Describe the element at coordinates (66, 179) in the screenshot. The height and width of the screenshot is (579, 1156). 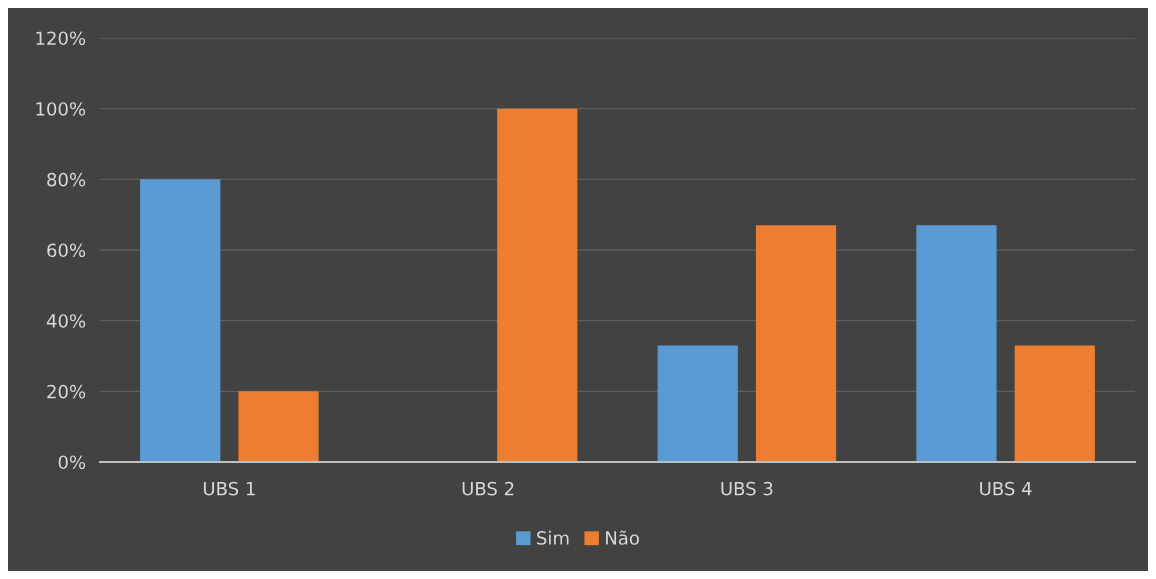
I see `y-tick-label: 80%` at that location.